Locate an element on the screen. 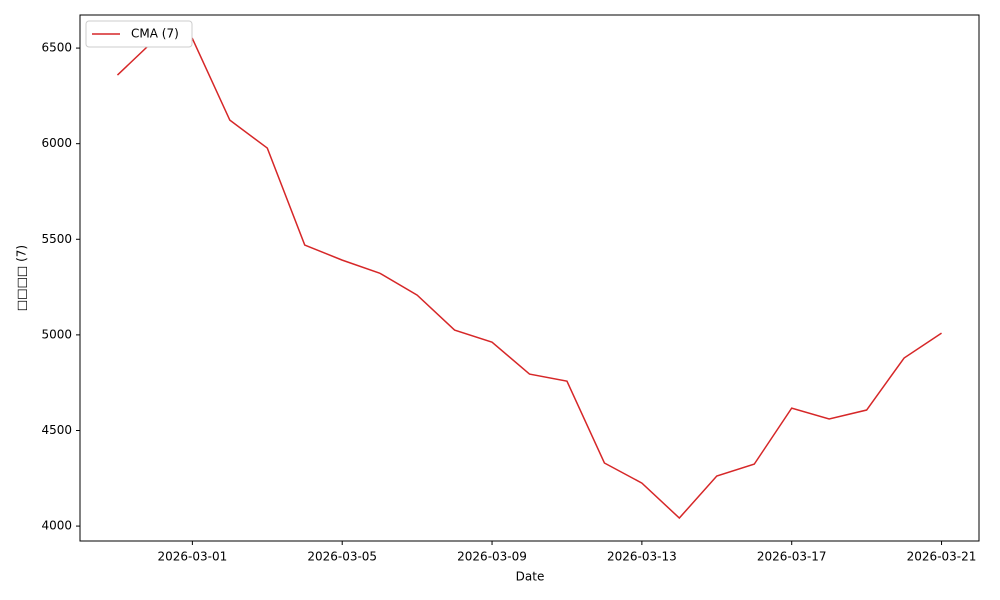  x-tick-label: 2026-03-01 is located at coordinates (193, 557).